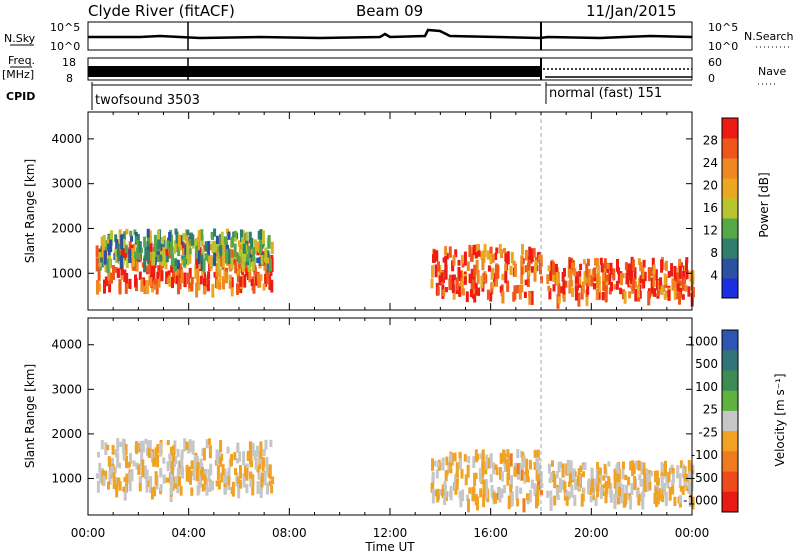 The width and height of the screenshot is (800, 554). Describe the element at coordinates (730, 148) in the screenshot. I see `power-colorbar-swatch` at that location.